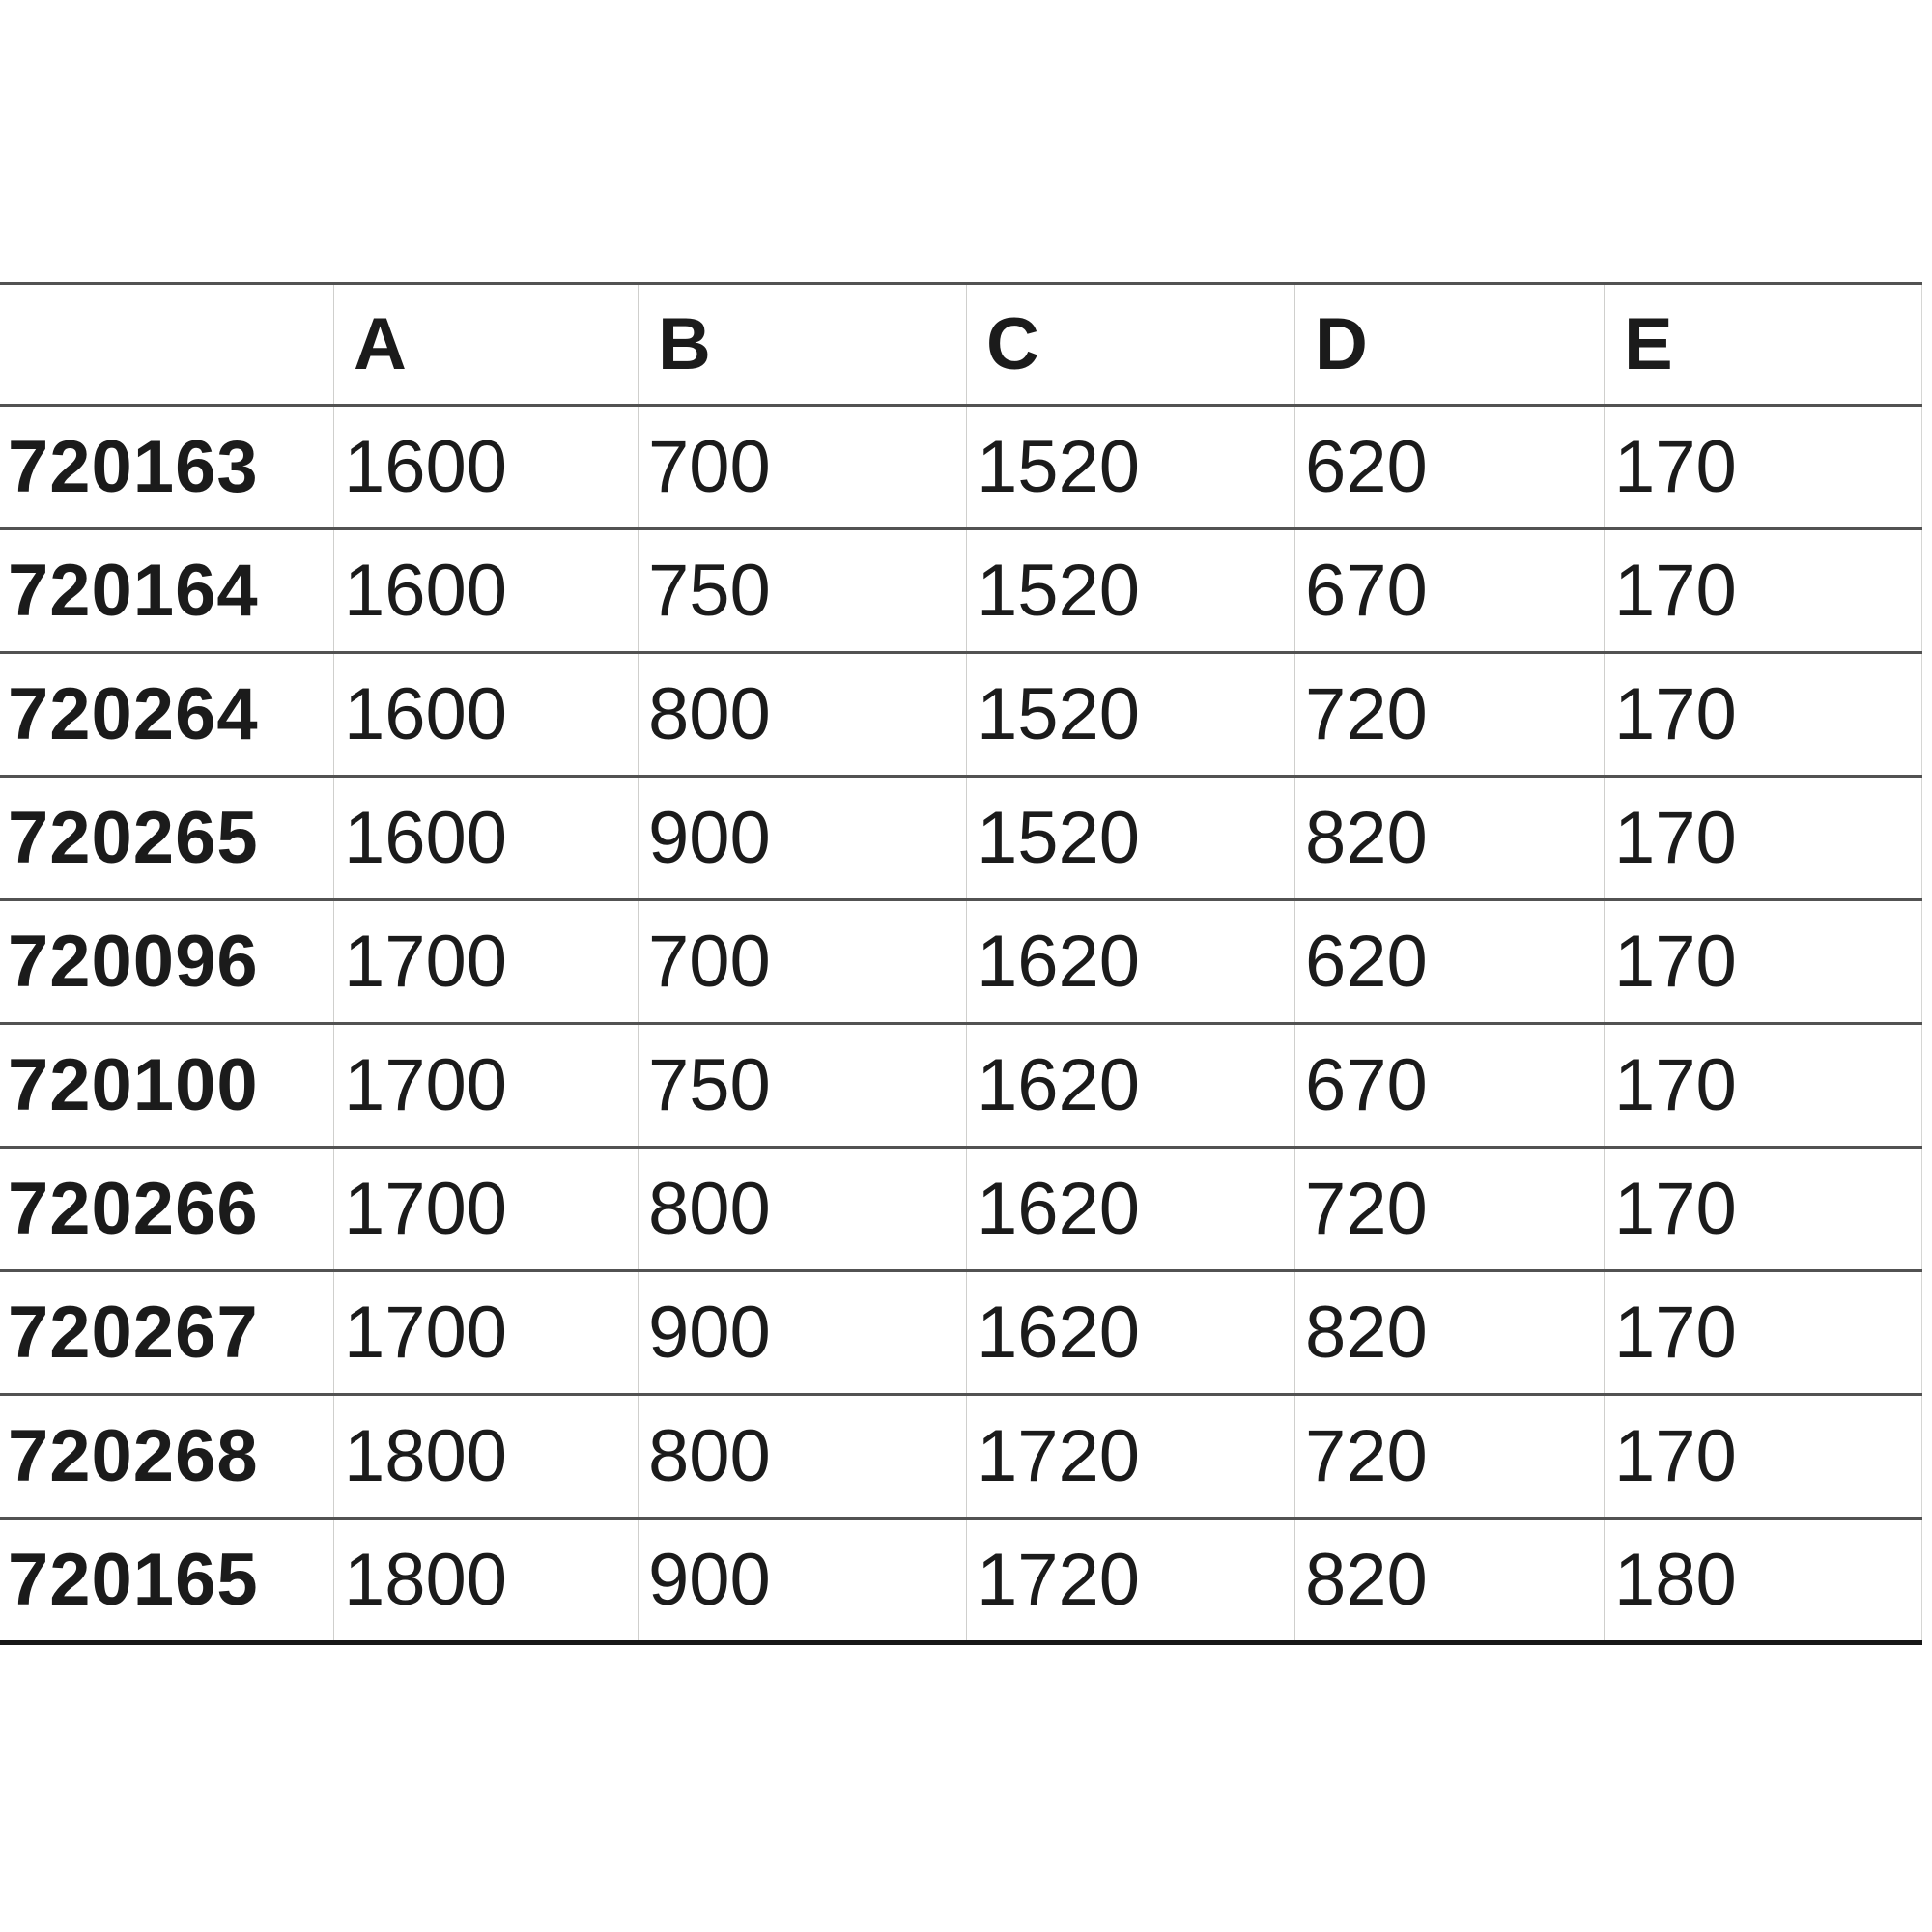 Image resolution: width=1932 pixels, height=1932 pixels. I want to click on table-row: 720165 1800 900 1720 820 180, so click(961, 1582).